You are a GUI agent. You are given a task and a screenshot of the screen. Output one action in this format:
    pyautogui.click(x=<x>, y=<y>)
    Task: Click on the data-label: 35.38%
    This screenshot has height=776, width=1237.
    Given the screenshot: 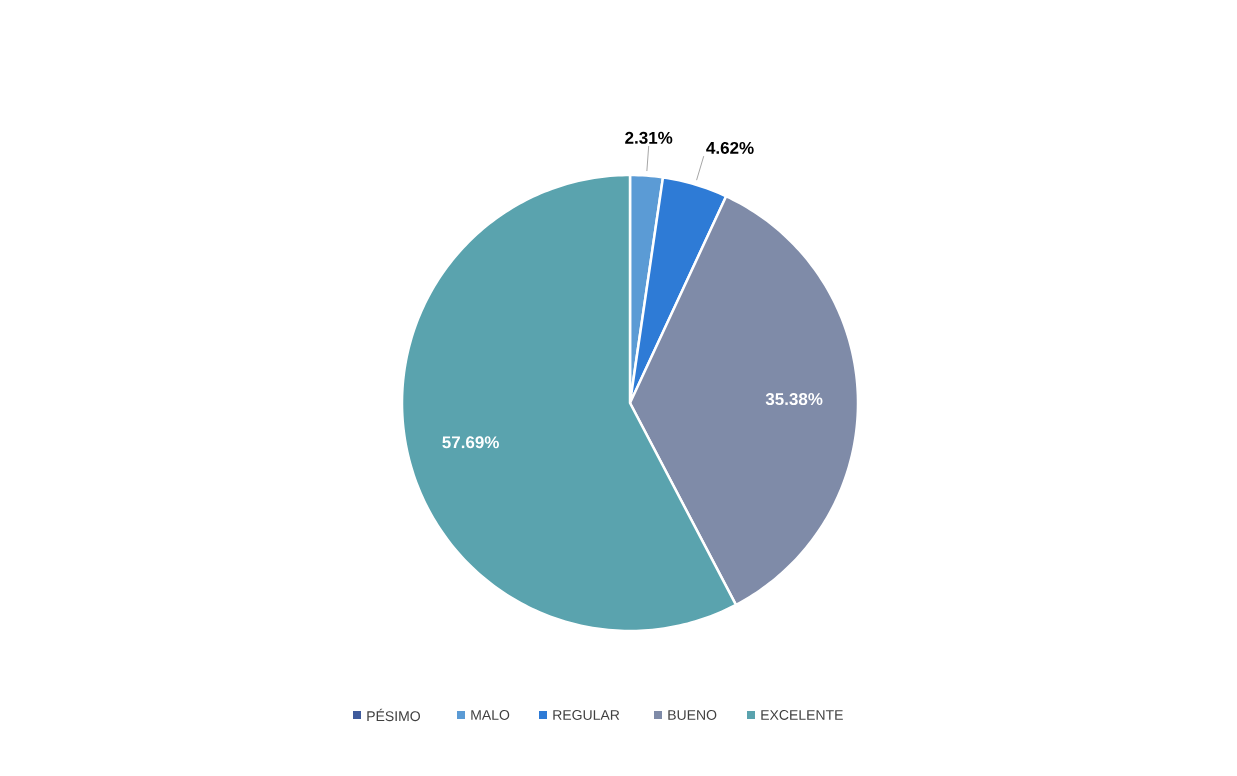 What is the action you would take?
    pyautogui.click(x=794, y=399)
    